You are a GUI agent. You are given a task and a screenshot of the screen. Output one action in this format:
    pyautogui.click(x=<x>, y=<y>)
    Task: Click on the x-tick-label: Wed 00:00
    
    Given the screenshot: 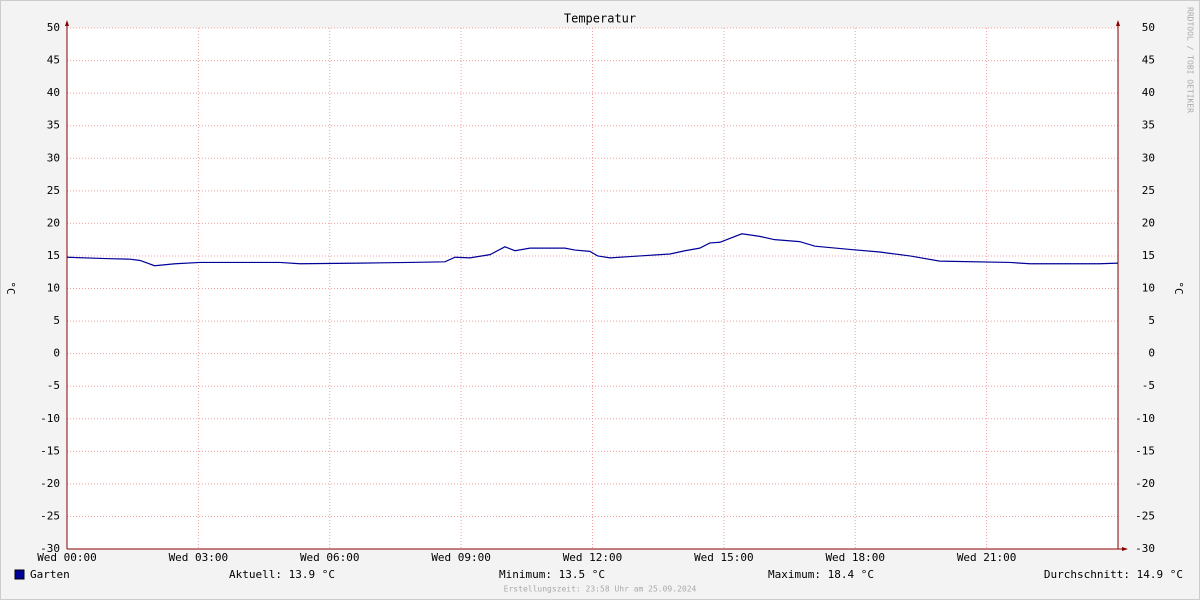 What is the action you would take?
    pyautogui.click(x=67, y=557)
    